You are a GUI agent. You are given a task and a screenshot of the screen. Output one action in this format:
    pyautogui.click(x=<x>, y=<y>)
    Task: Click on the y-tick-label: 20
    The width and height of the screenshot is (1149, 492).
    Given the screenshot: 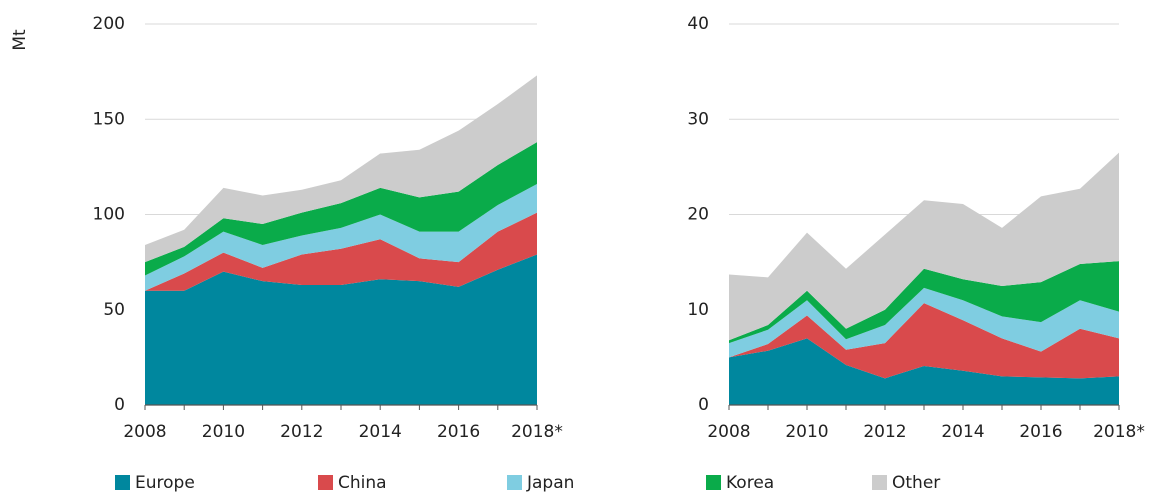 What is the action you would take?
    pyautogui.click(x=698, y=215)
    